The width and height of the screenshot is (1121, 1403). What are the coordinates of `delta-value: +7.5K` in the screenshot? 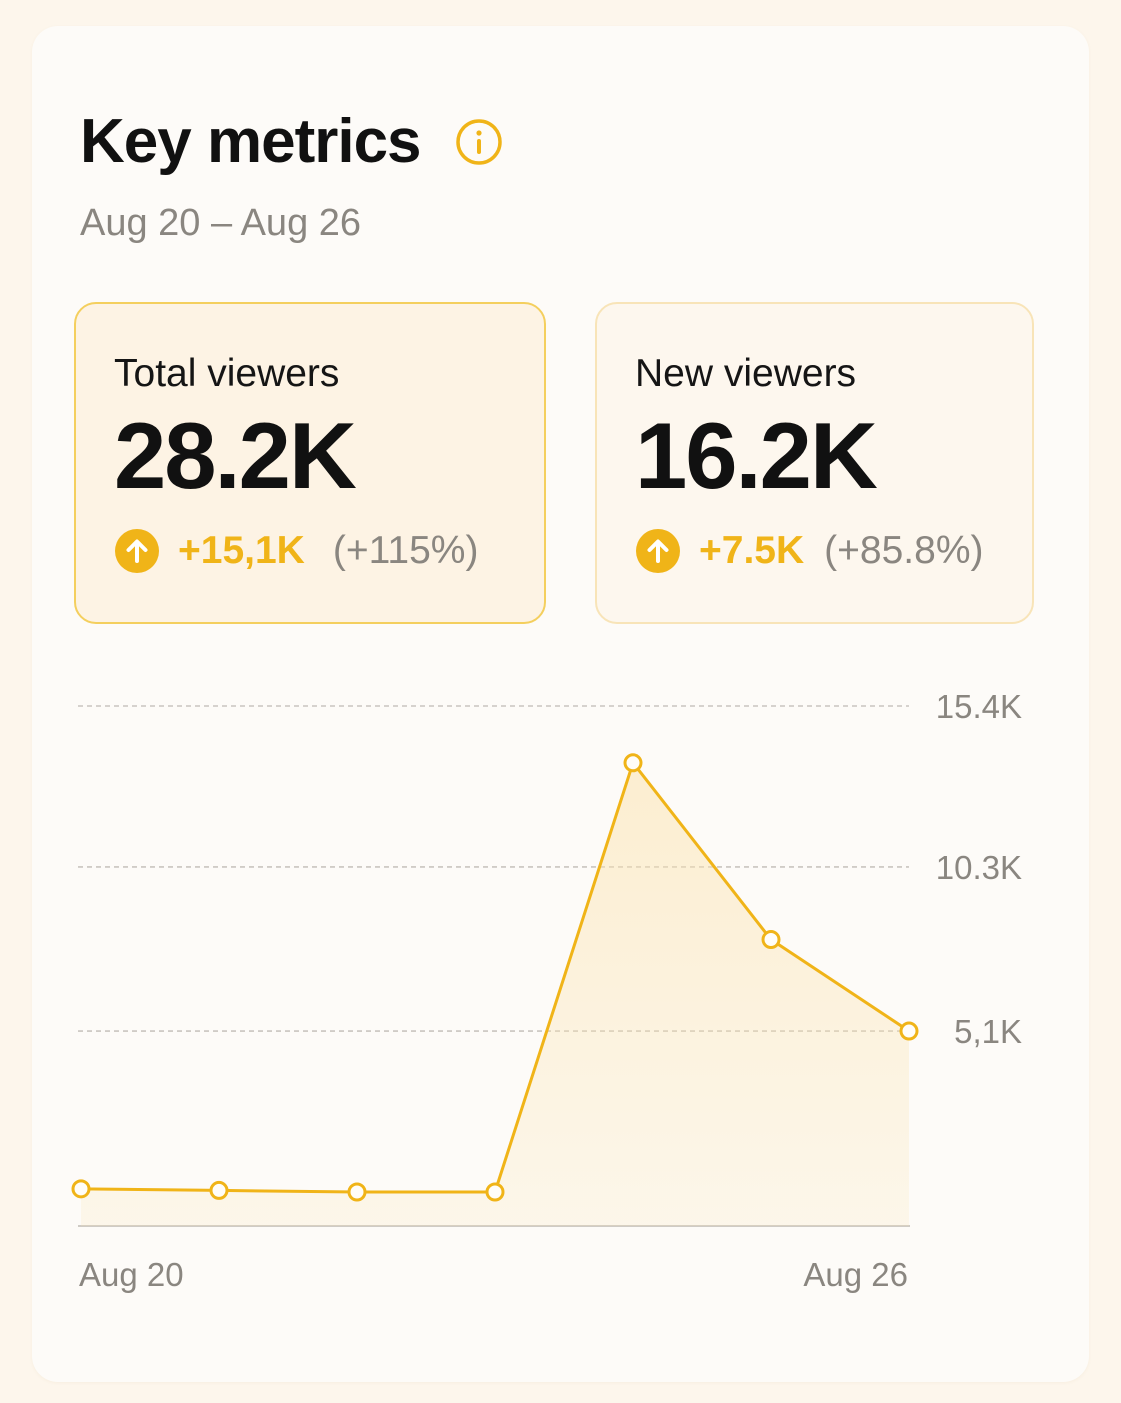 It's located at (752, 550).